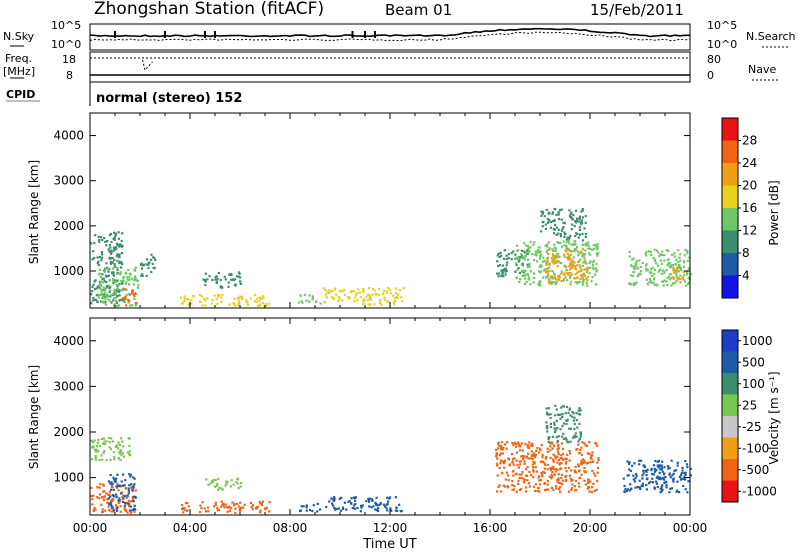  Describe the element at coordinates (753, 384) in the screenshot. I see `colorbar-tick-label: 100` at that location.